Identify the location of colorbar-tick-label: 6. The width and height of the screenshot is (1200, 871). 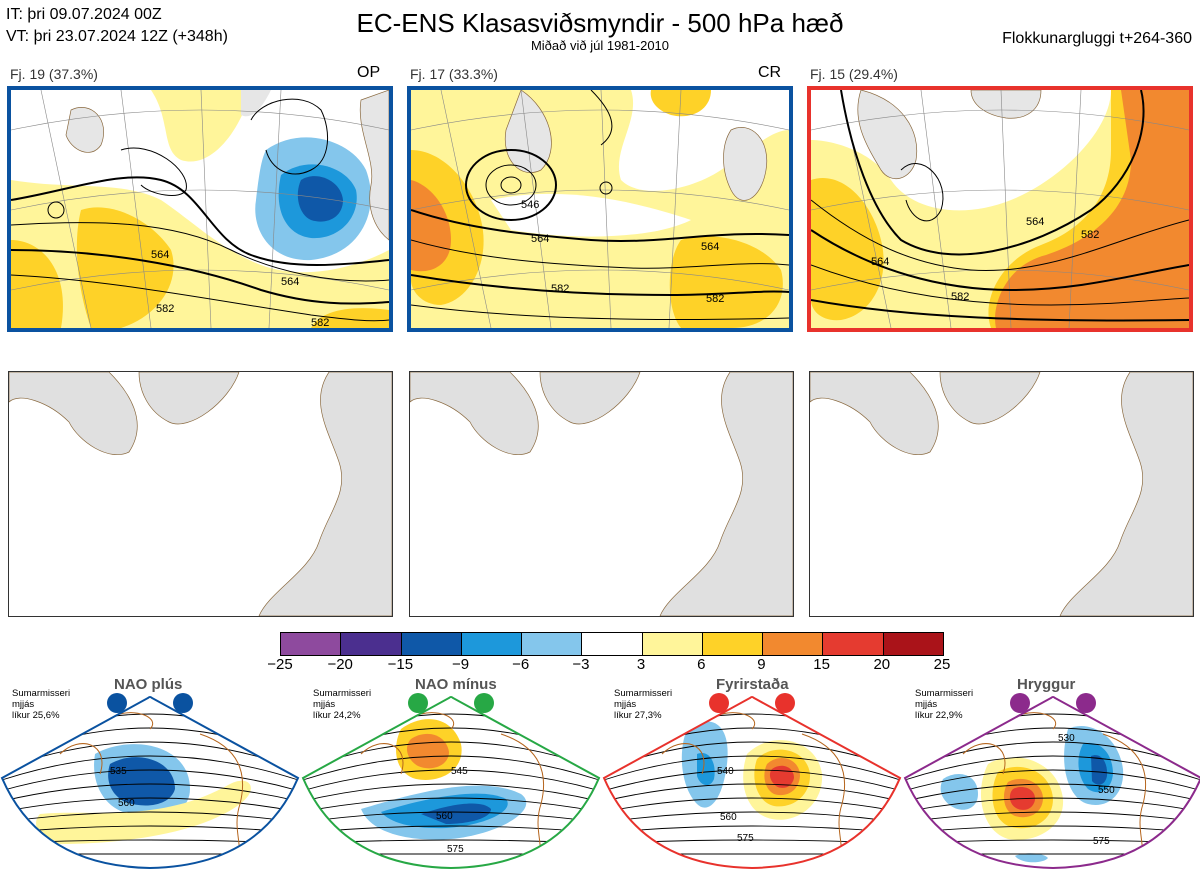
(701, 664).